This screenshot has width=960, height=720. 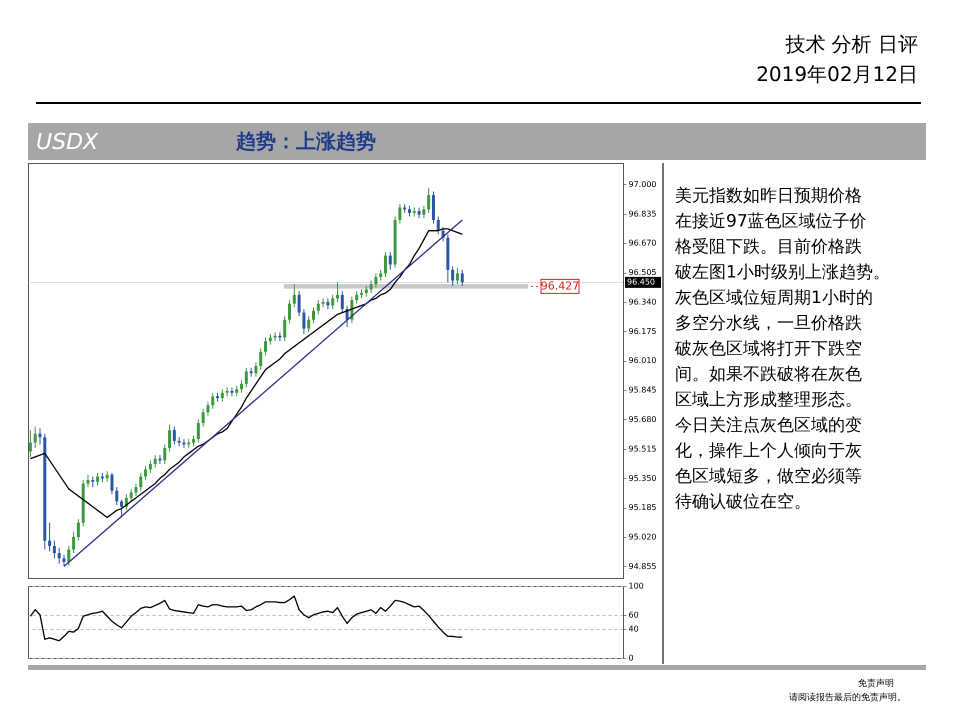 I want to click on y-tick-label: 95.680, so click(x=642, y=419).